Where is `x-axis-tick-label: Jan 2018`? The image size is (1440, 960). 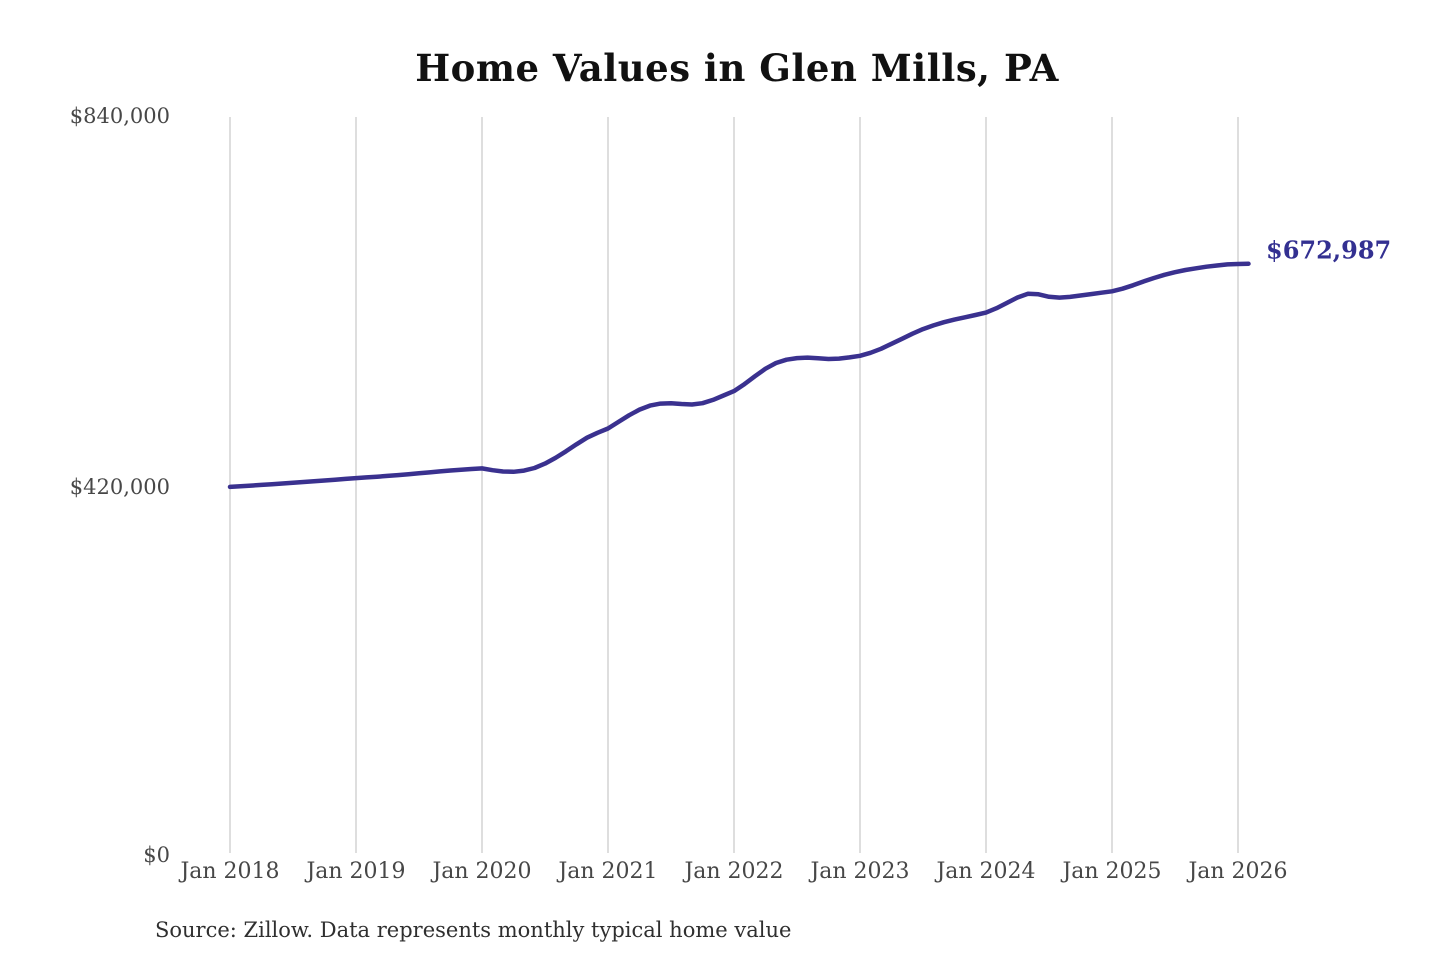
x-axis-tick-label: Jan 2018 is located at coordinates (230, 871).